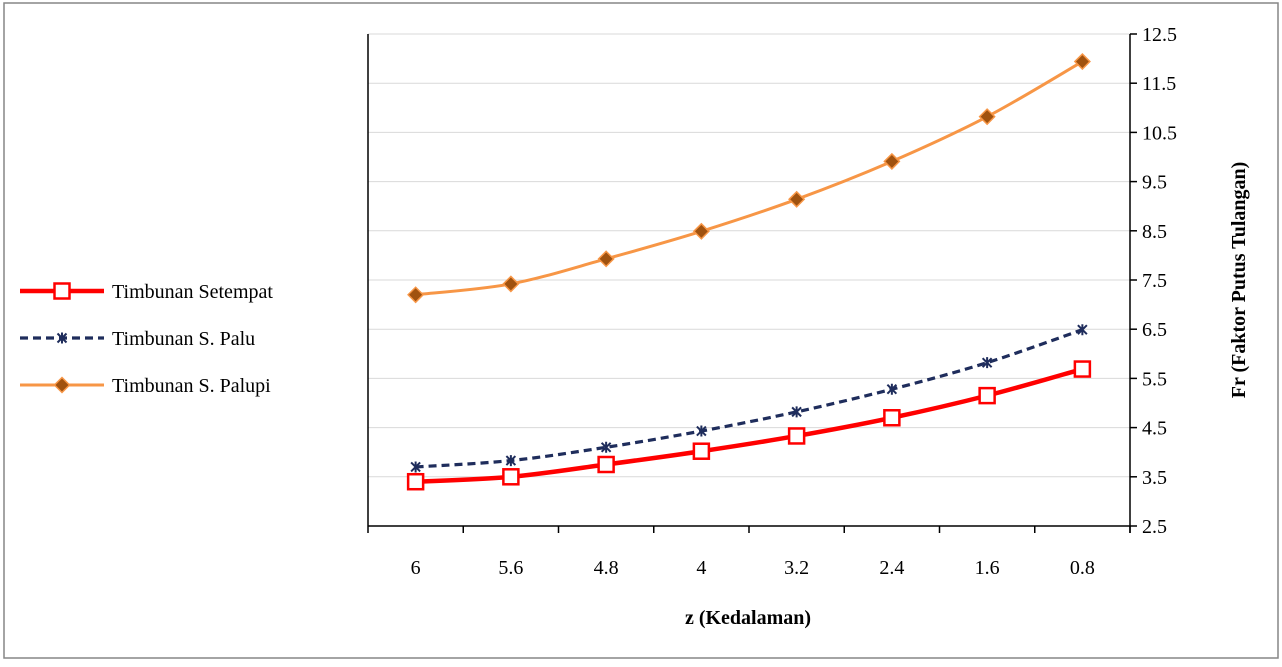 Image resolution: width=1282 pixels, height=667 pixels. I want to click on x-tick-label: 4.8, so click(606, 568).